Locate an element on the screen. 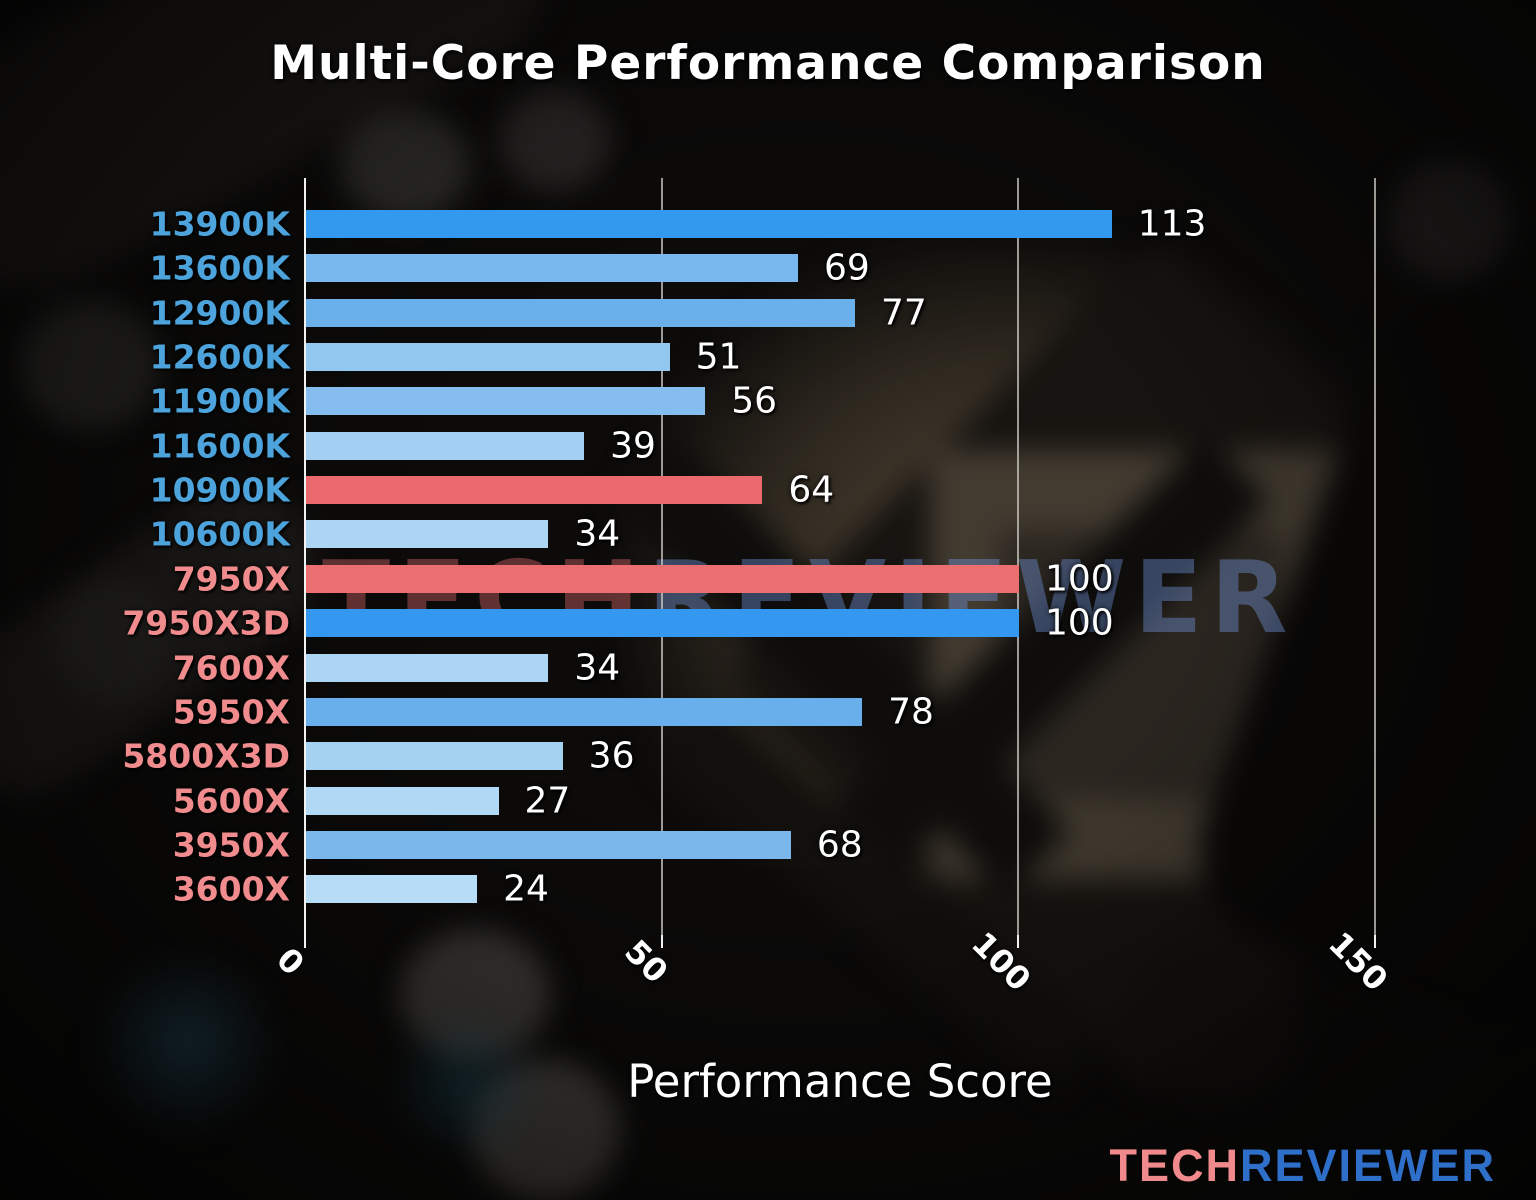 This screenshot has width=1536, height=1200. category-label: 11600K is located at coordinates (219, 446).